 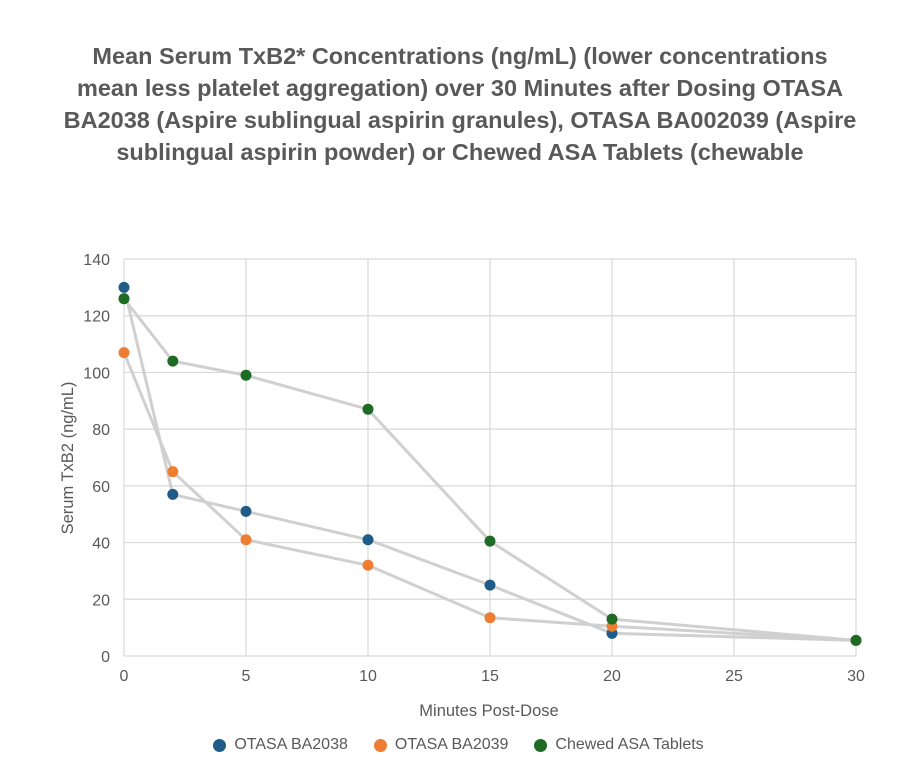 I want to click on x-tick-label: 5, so click(x=246, y=676).